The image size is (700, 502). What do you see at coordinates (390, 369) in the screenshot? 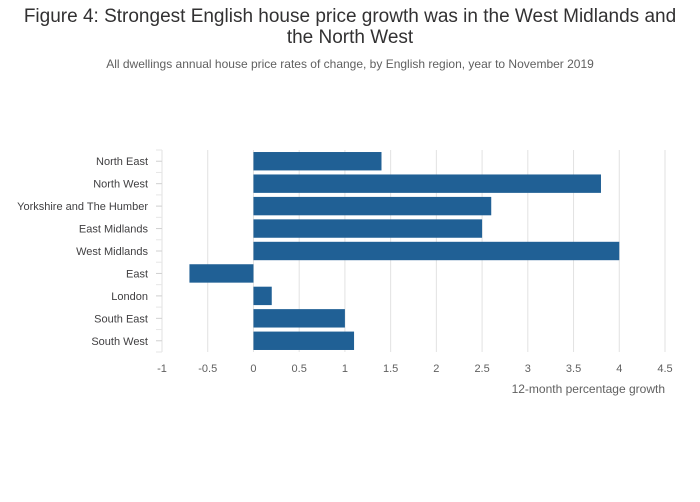
I see `x-tick-label: 1.5` at bounding box center [390, 369].